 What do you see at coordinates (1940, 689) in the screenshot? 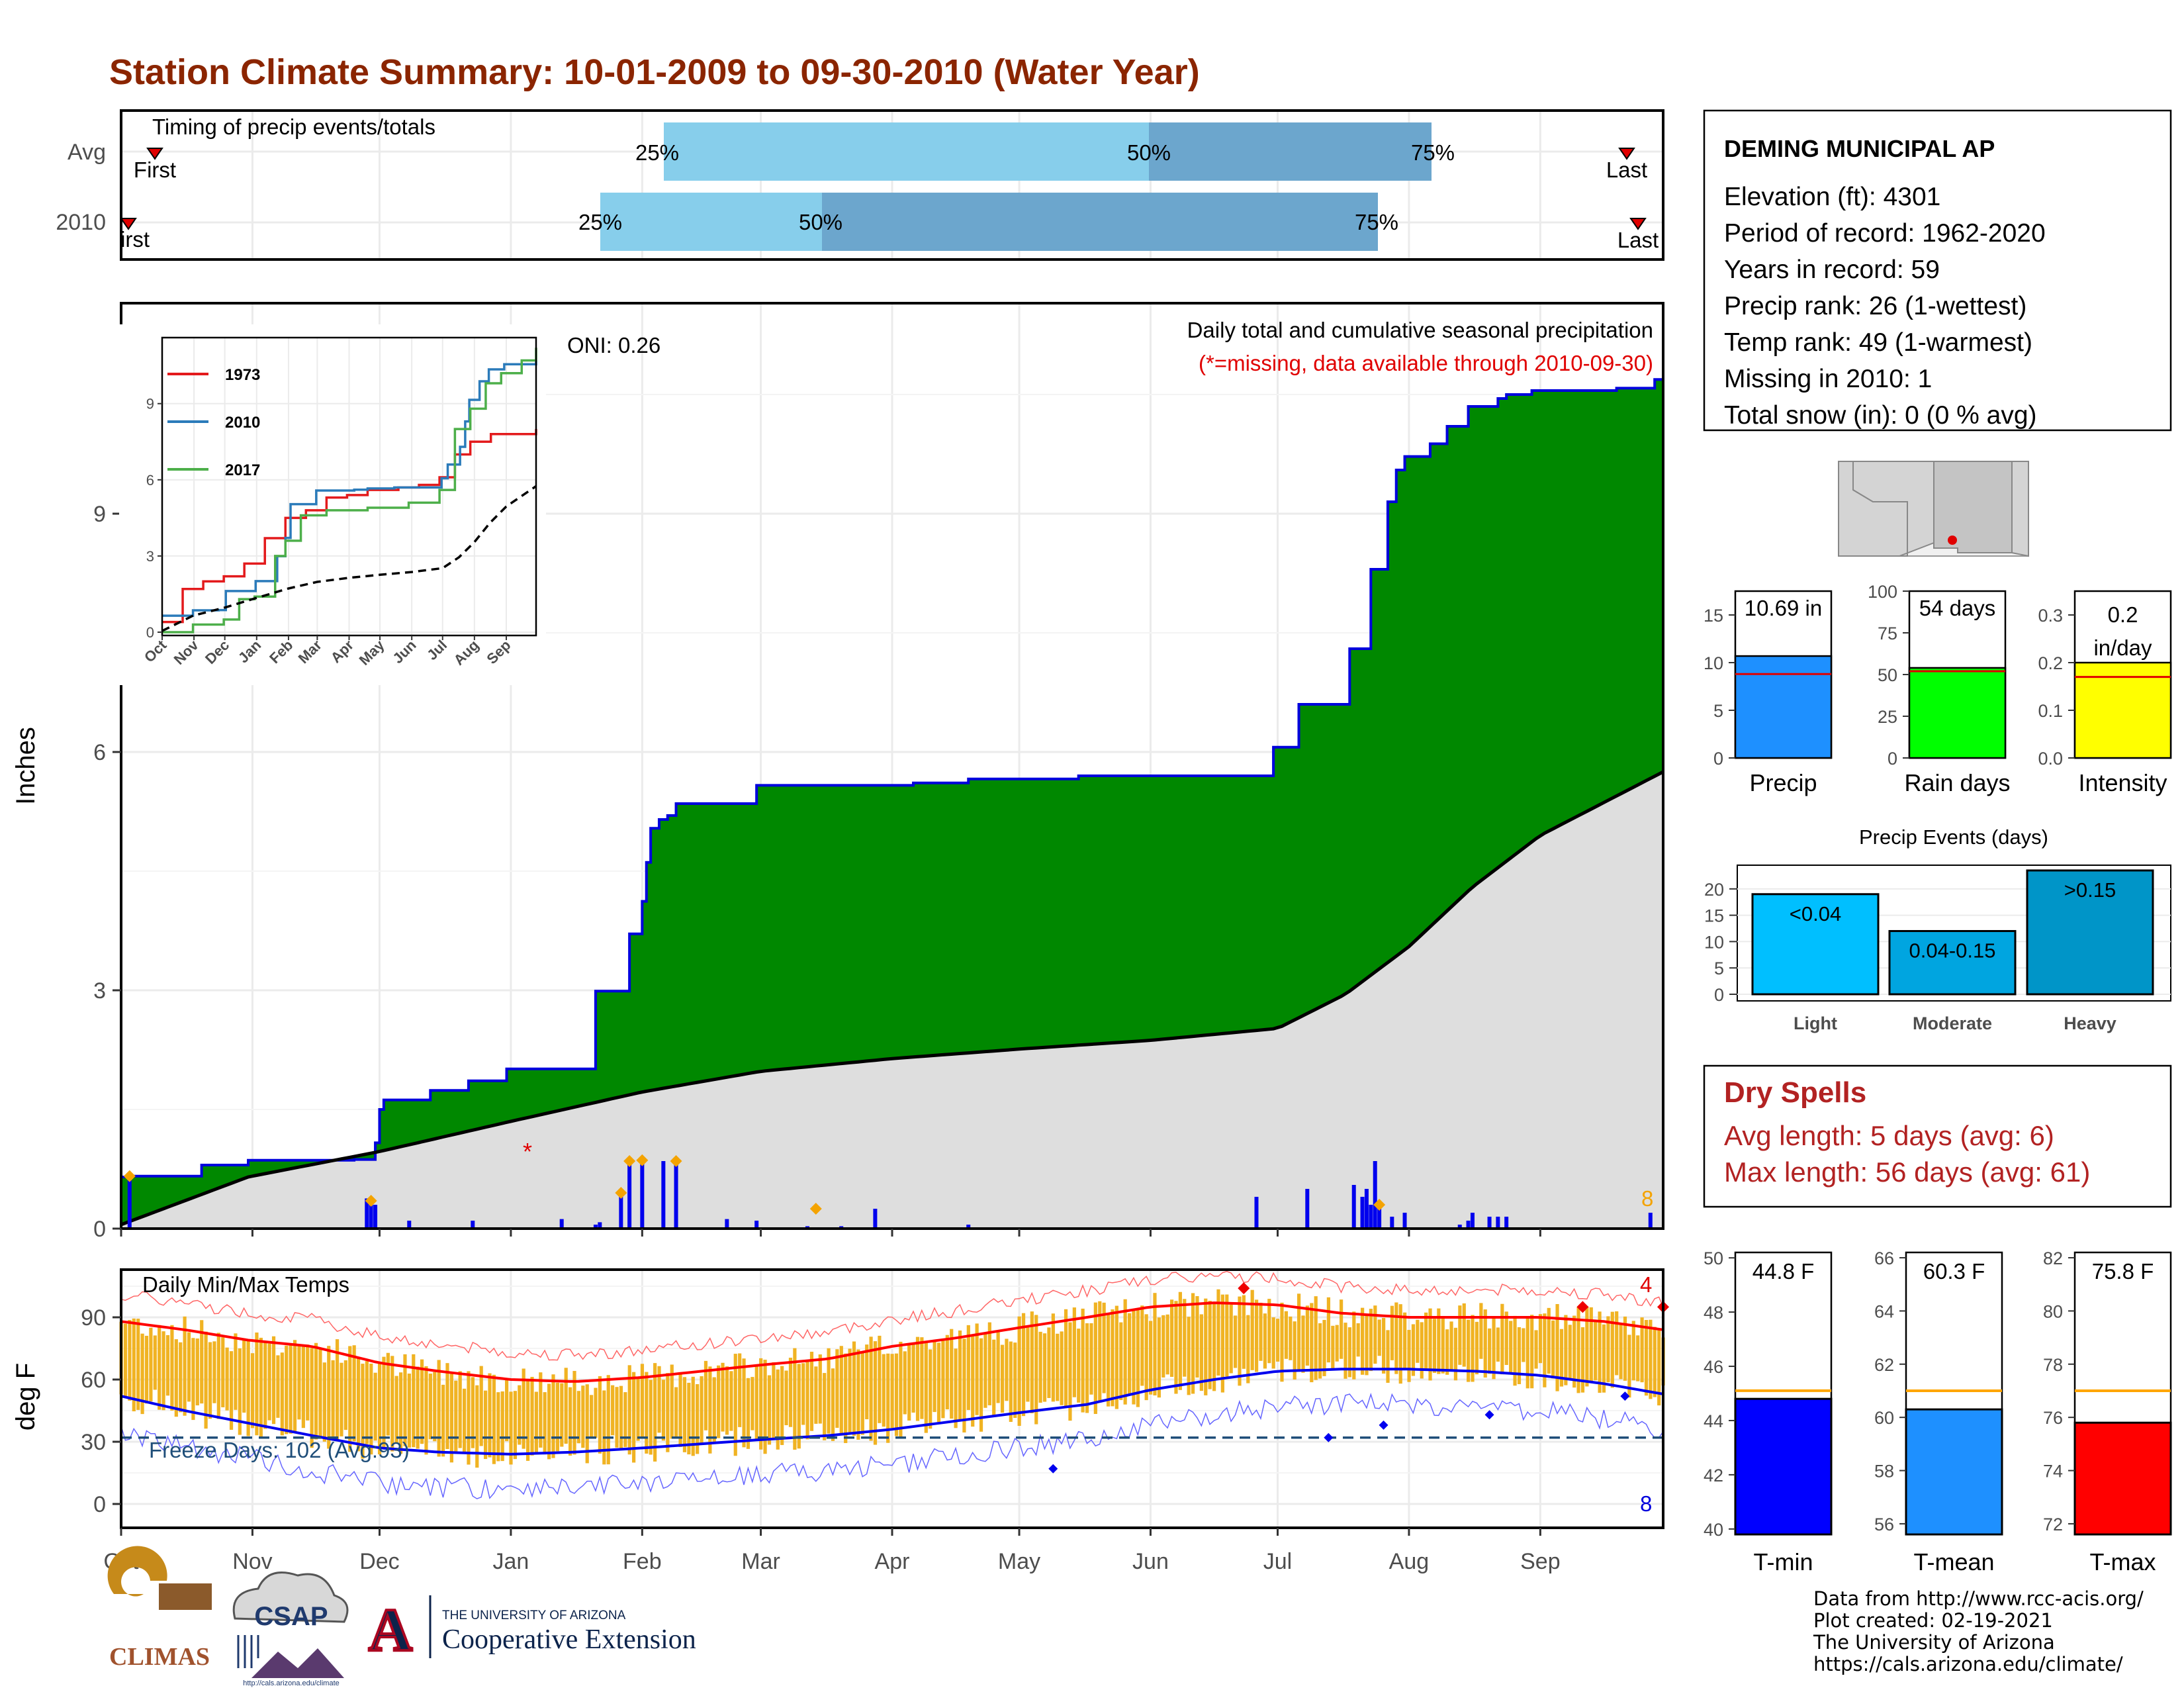
I see `summary-bar-rain-days: 0 25 50 75 100 54 days Rain days` at bounding box center [1940, 689].